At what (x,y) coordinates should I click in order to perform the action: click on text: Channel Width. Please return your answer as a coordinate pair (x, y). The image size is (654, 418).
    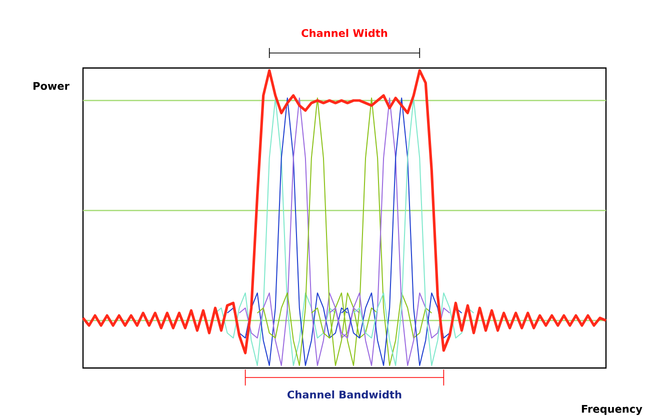
    Looking at the image, I should click on (345, 33).